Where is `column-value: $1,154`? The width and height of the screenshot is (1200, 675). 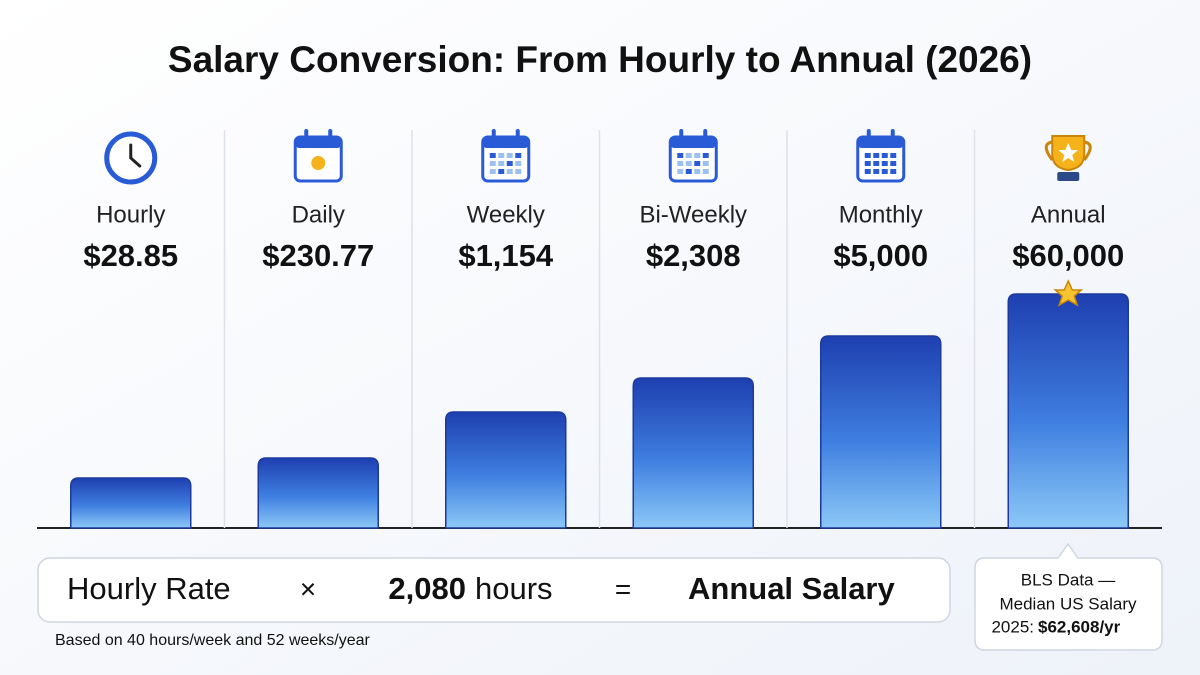
column-value: $1,154 is located at coordinates (506, 255).